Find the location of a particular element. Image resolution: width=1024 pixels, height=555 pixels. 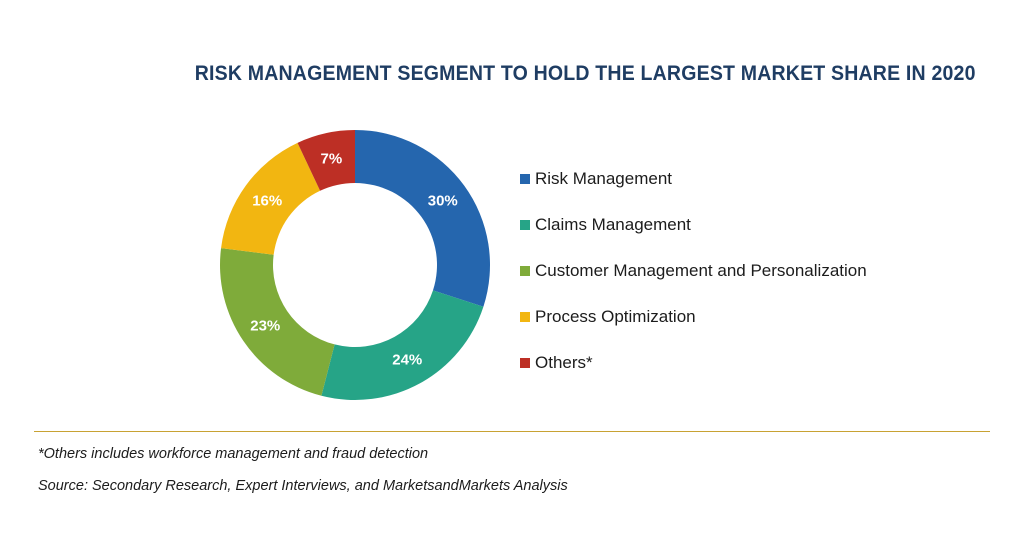

legend-item: Risk Management is located at coordinates (693, 179).